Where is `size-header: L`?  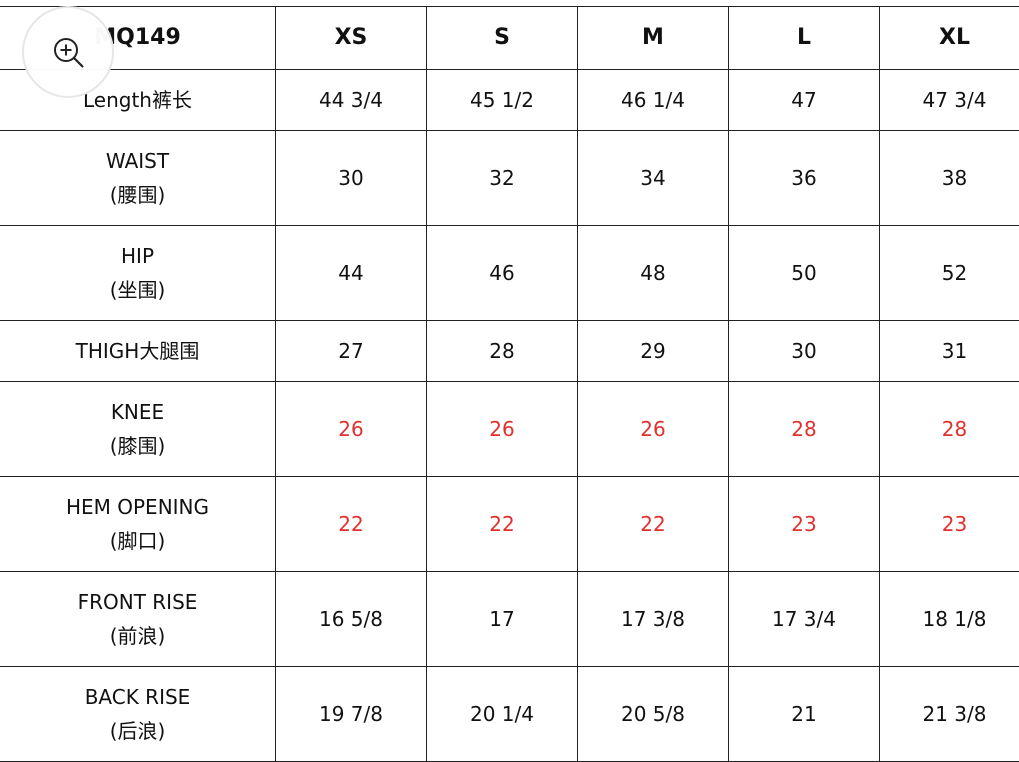 size-header: L is located at coordinates (804, 38).